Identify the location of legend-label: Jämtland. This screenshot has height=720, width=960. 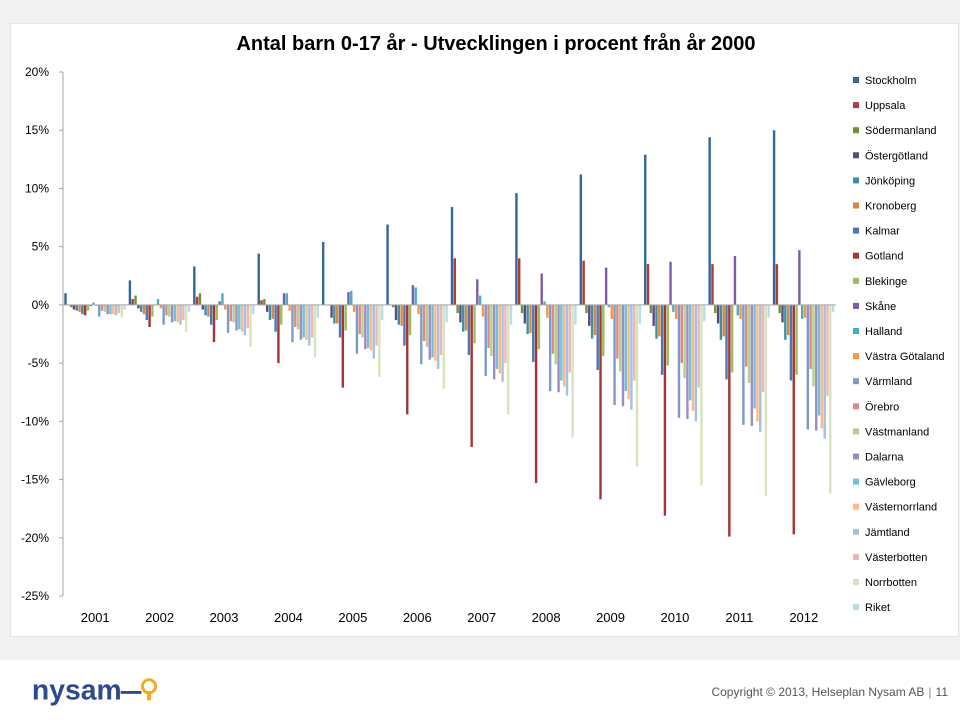
(887, 533).